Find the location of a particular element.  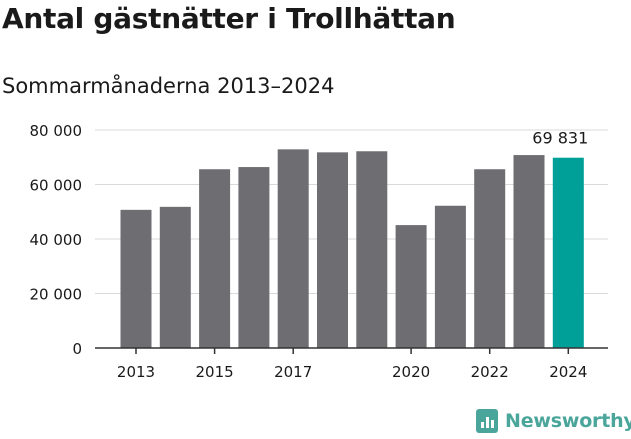

x-tick-label: 2020 is located at coordinates (411, 372).